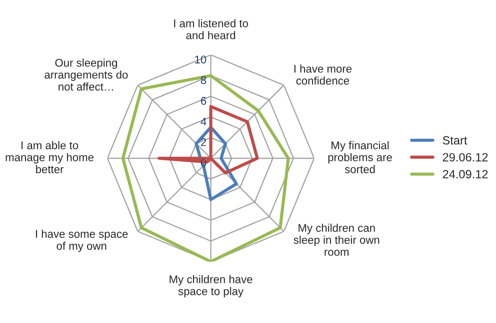 The width and height of the screenshot is (496, 323). What do you see at coordinates (200, 60) in the screenshot?
I see `y-tick-label: 10` at bounding box center [200, 60].